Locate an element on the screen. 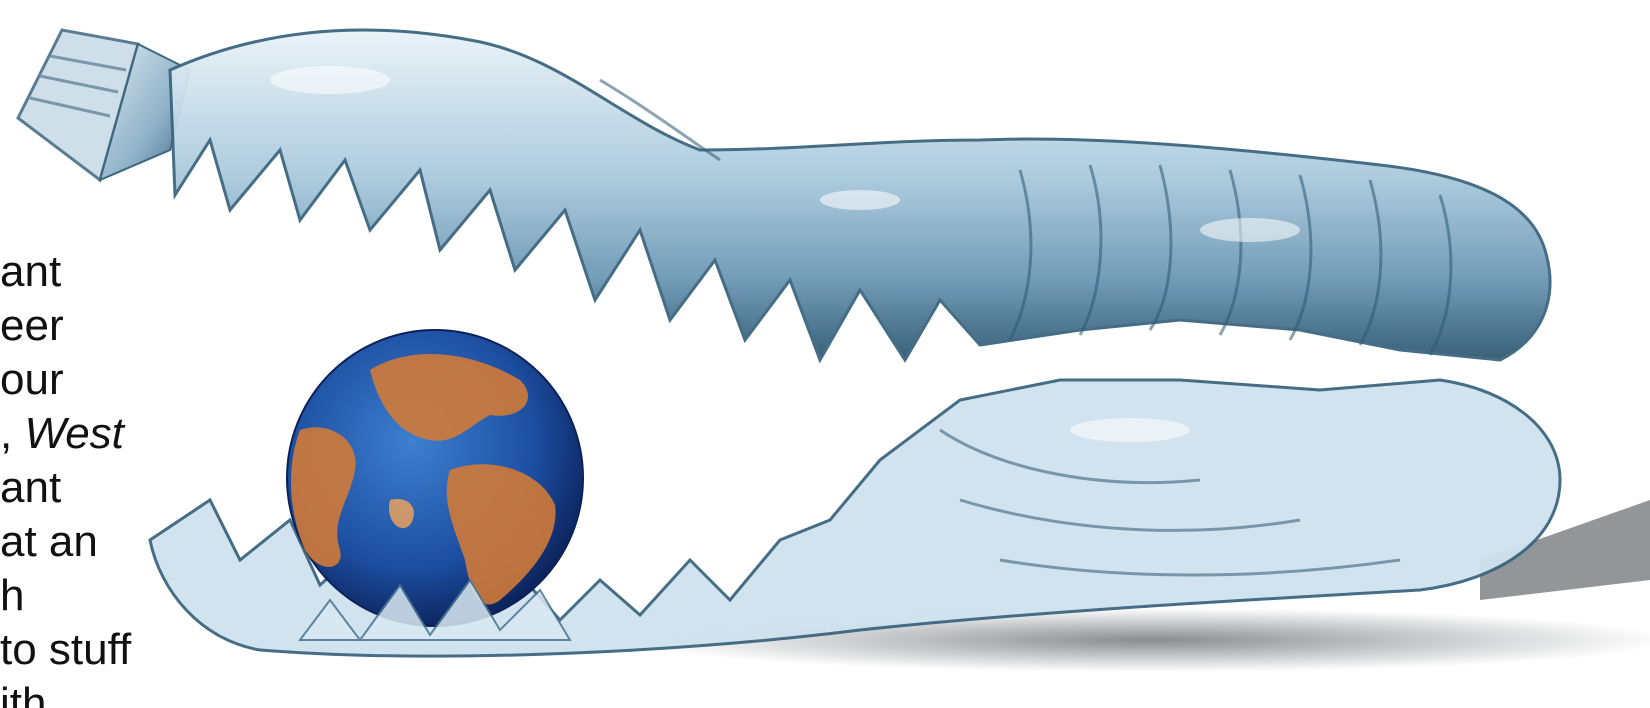  text-line: at an is located at coordinates (49, 541).